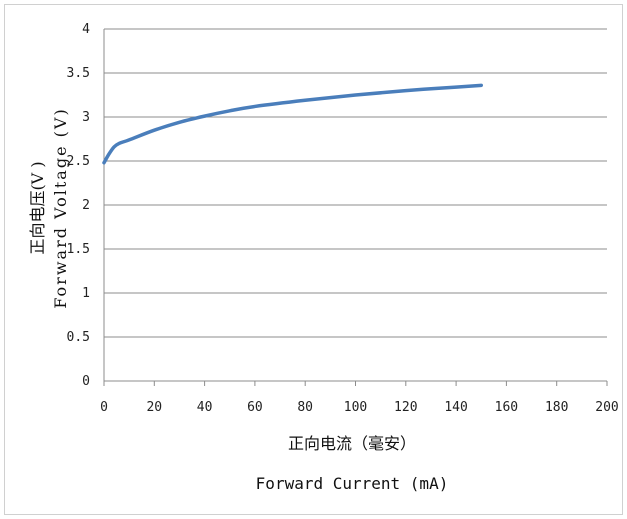  I want to click on y-tick-labels: 0 0.5 1 1.5 2 2.5 3 3.5 4, so click(79, 205).